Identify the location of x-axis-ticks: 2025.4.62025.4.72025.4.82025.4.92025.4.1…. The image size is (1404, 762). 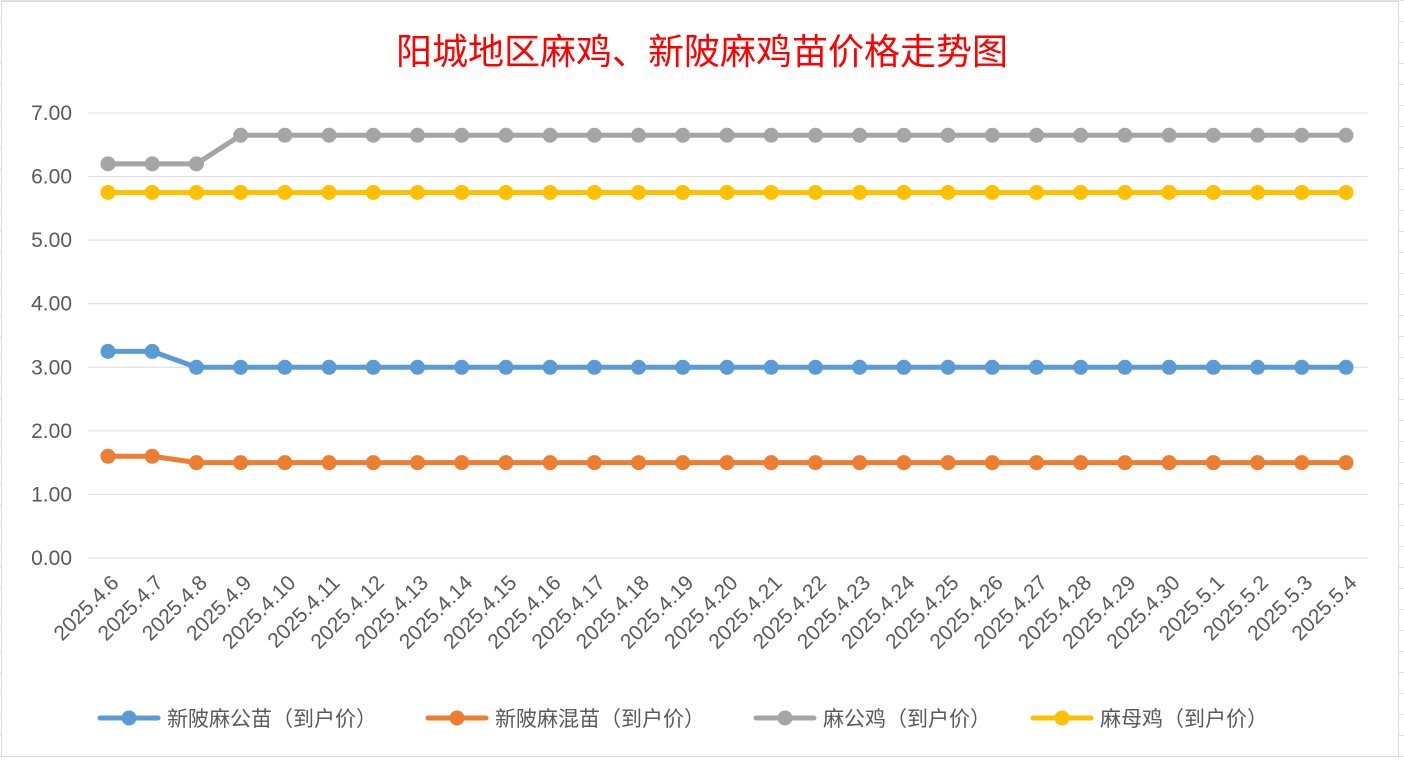
(705, 612).